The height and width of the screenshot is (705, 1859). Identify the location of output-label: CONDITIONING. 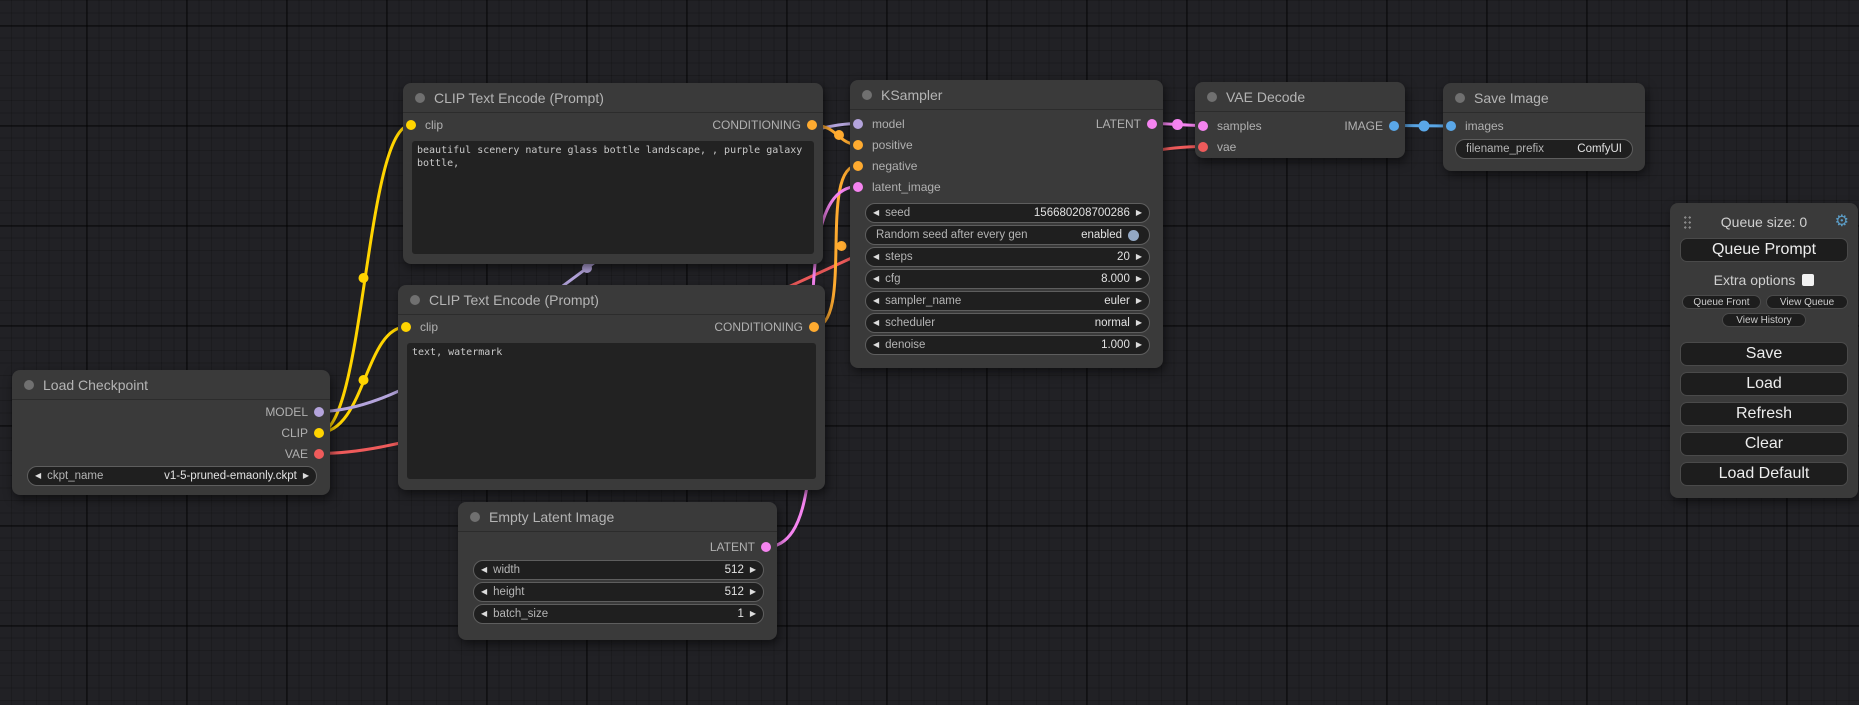
(756, 125).